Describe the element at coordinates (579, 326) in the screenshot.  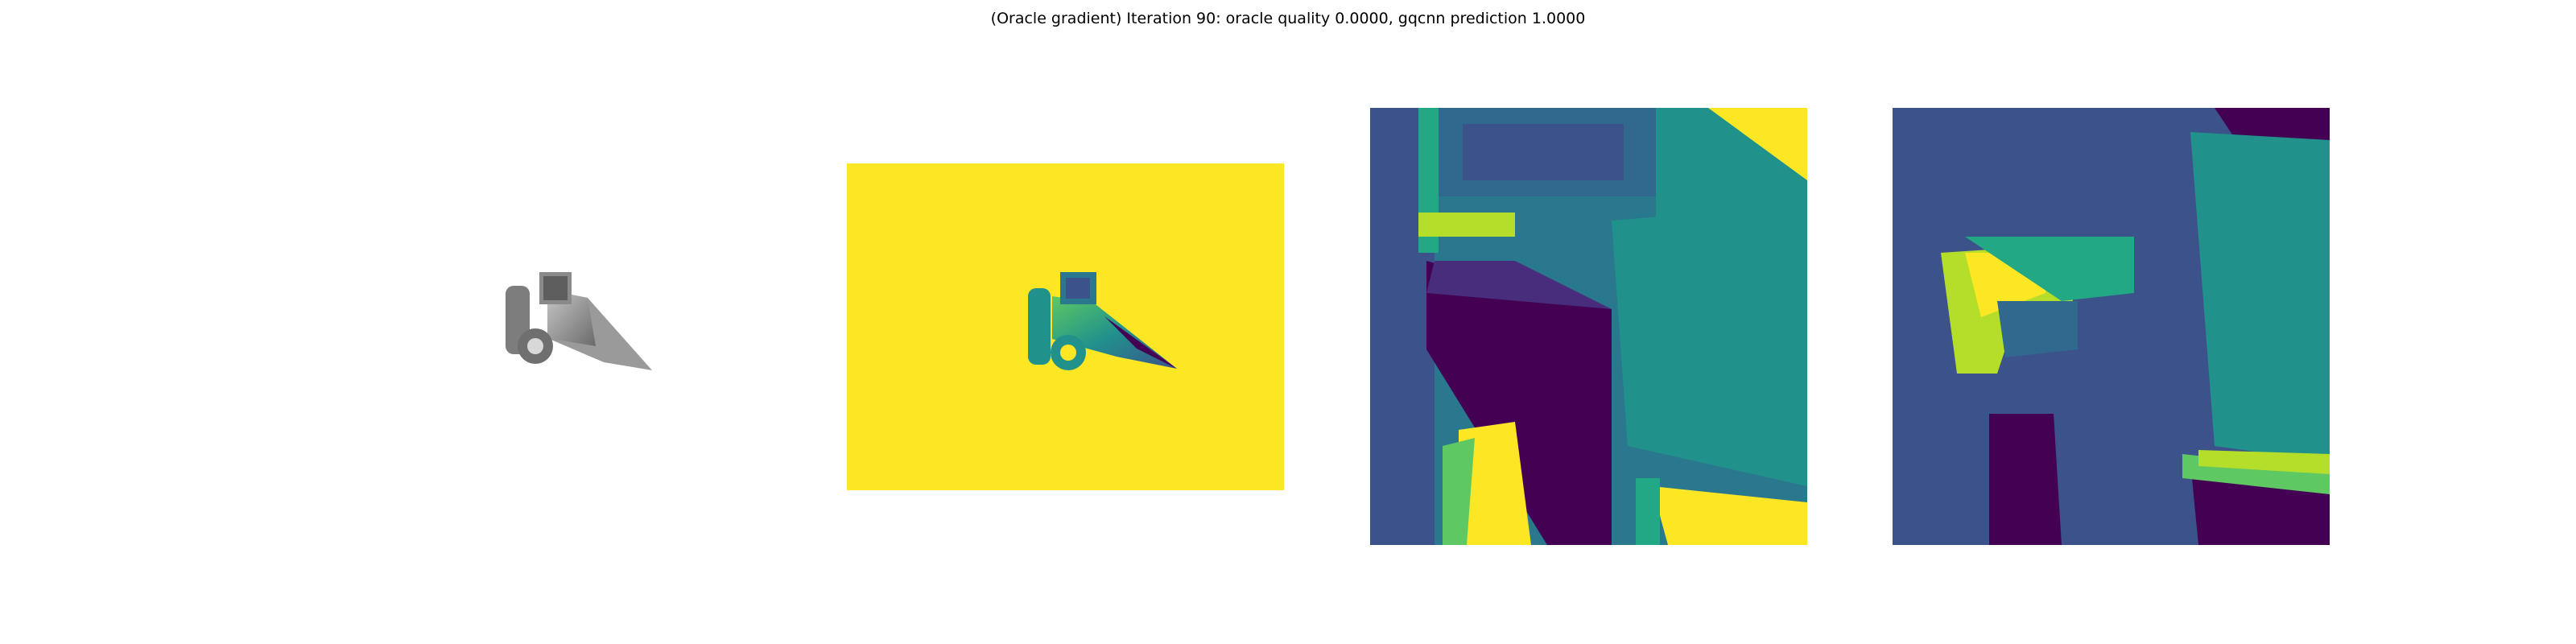
I see `rendered-object-panel` at that location.